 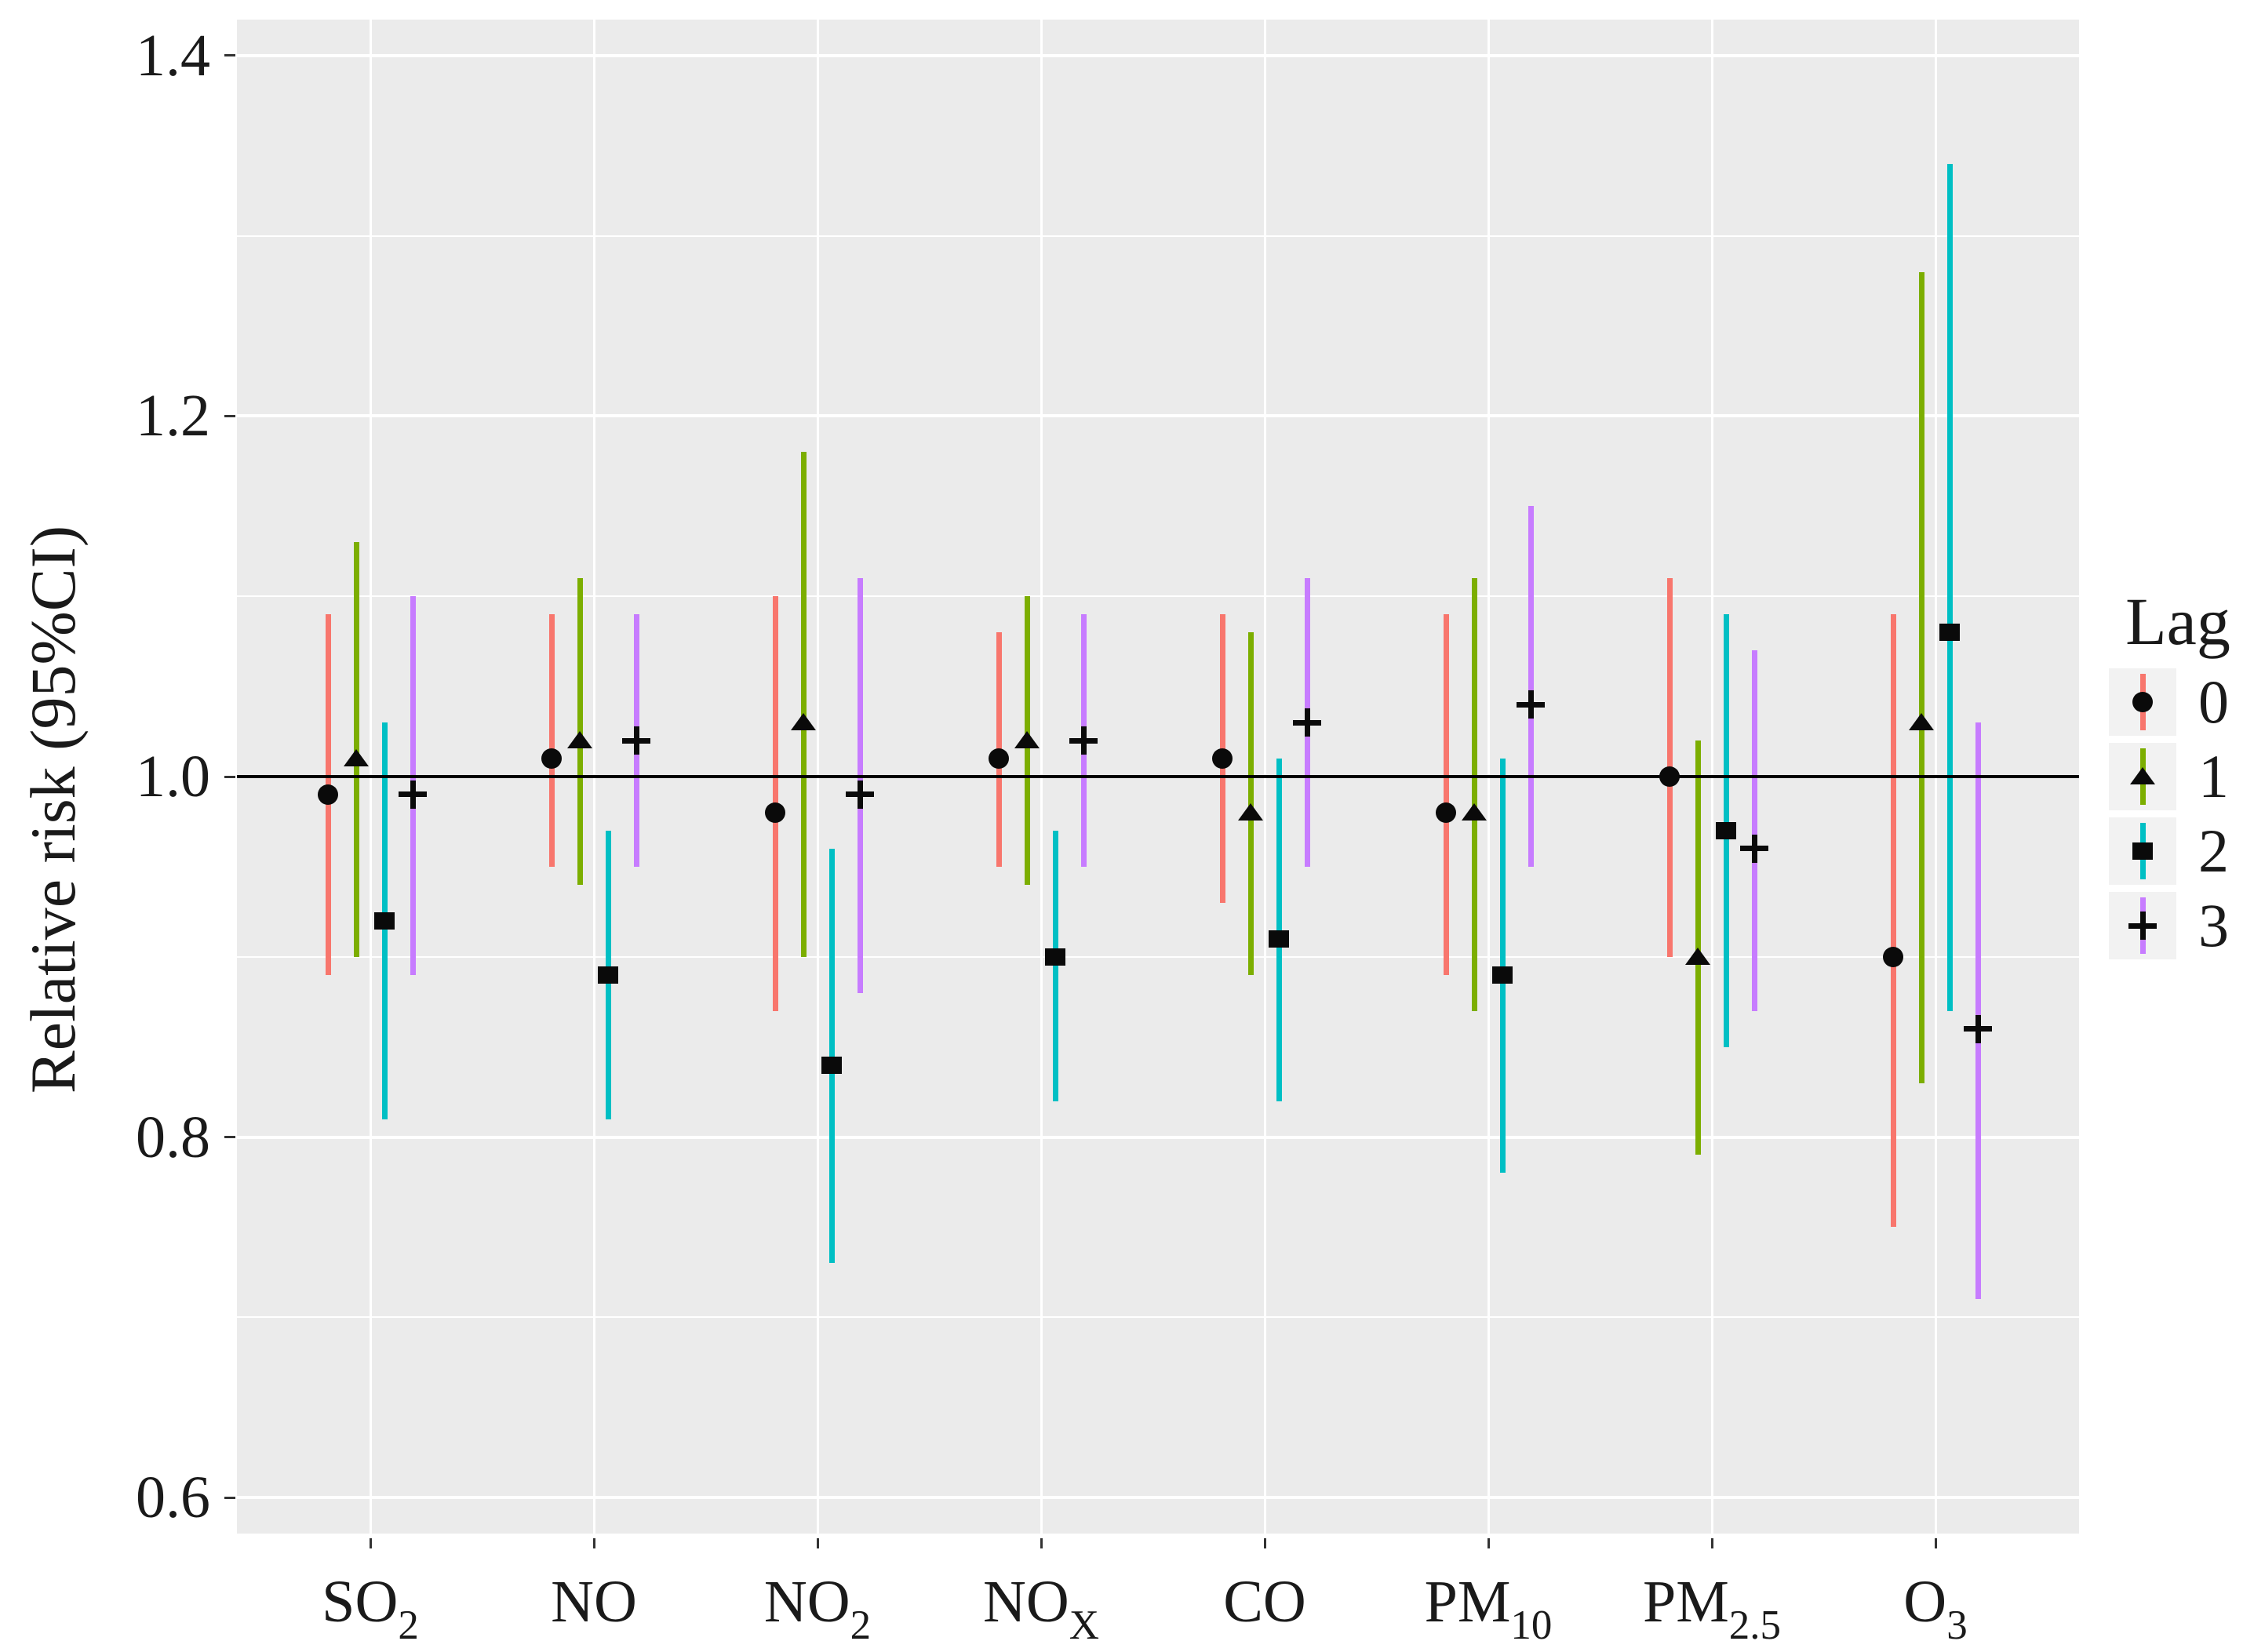 What do you see at coordinates (2178, 926) in the screenshot?
I see `legend-row: 3` at bounding box center [2178, 926].